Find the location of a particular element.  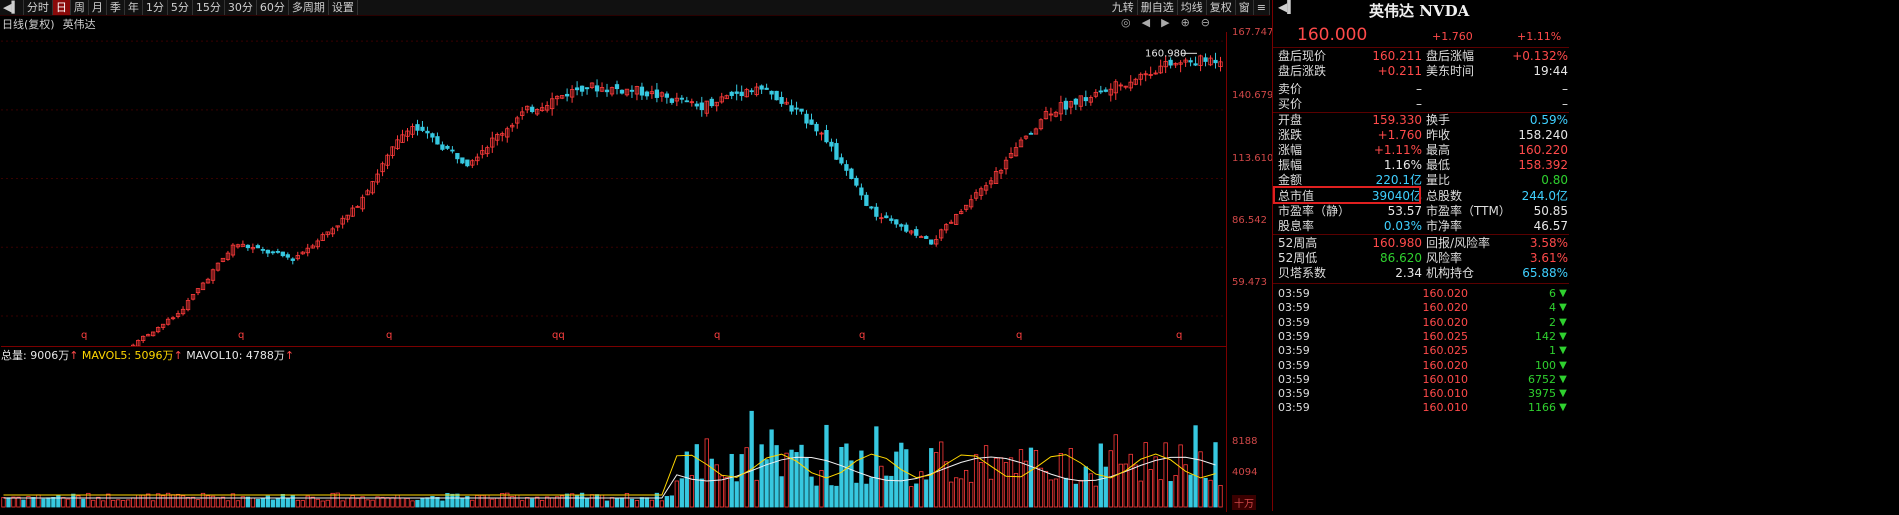

field-value: – is located at coordinates (1419, 89).